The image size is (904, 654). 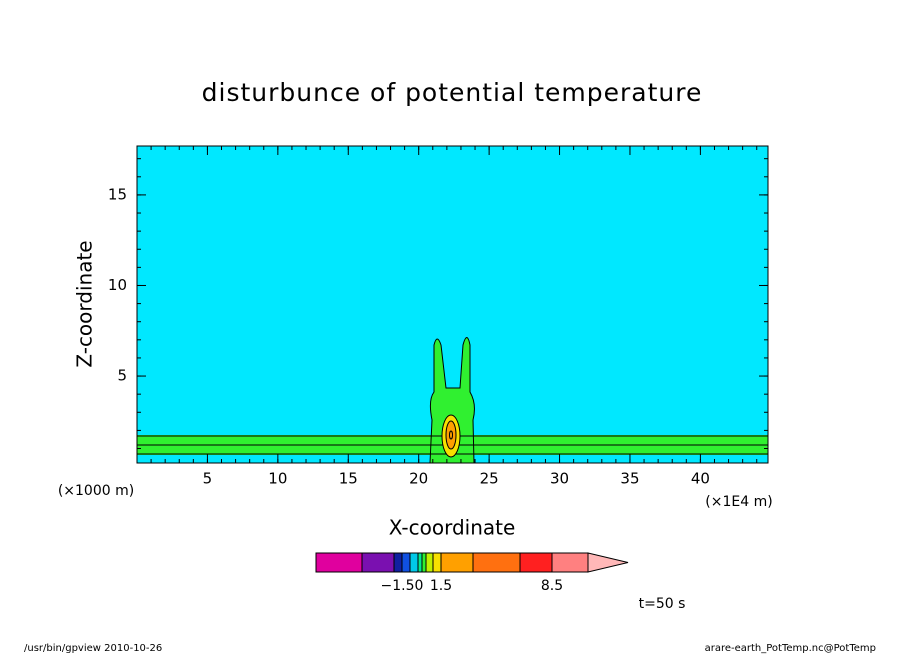 I want to click on field-core-center, so click(x=451, y=435).